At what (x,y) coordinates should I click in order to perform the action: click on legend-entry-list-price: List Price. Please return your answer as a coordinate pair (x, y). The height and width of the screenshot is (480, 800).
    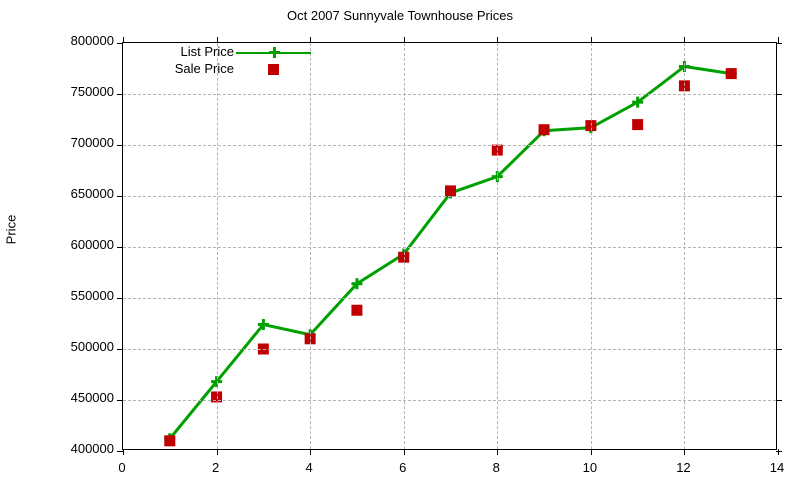
    Looking at the image, I should click on (228, 52).